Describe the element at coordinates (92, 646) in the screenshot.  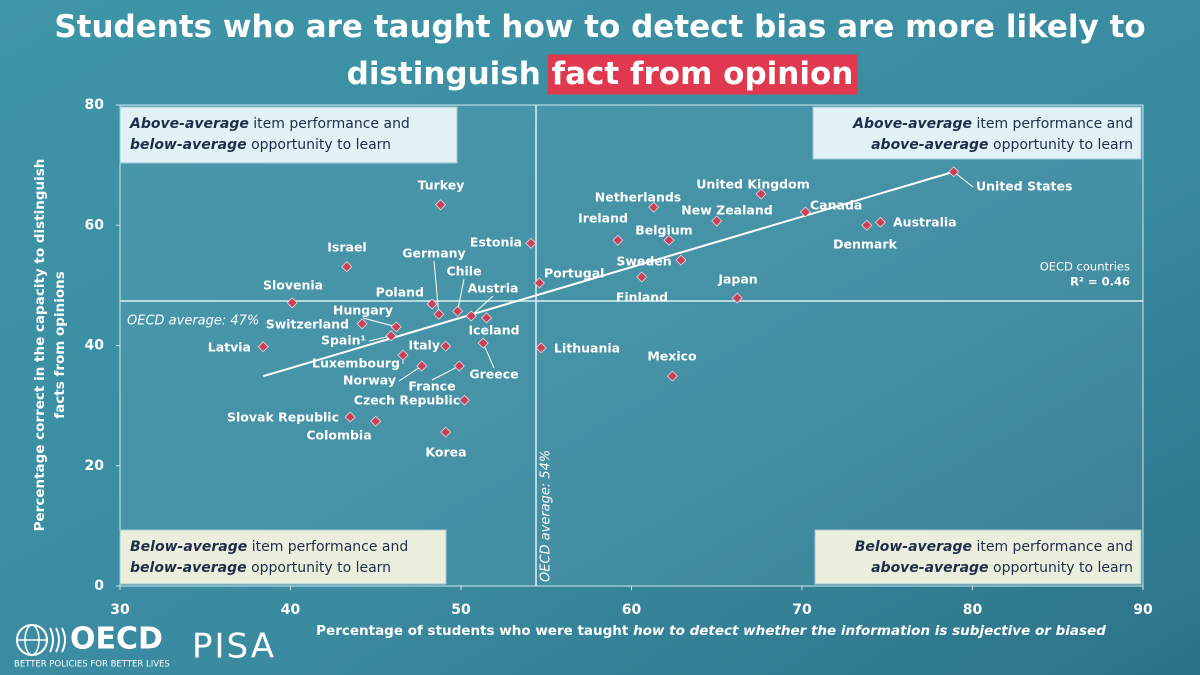
I see `oecd-logo: OECD BETTER POLICIES FOR BETTER LIVES` at that location.